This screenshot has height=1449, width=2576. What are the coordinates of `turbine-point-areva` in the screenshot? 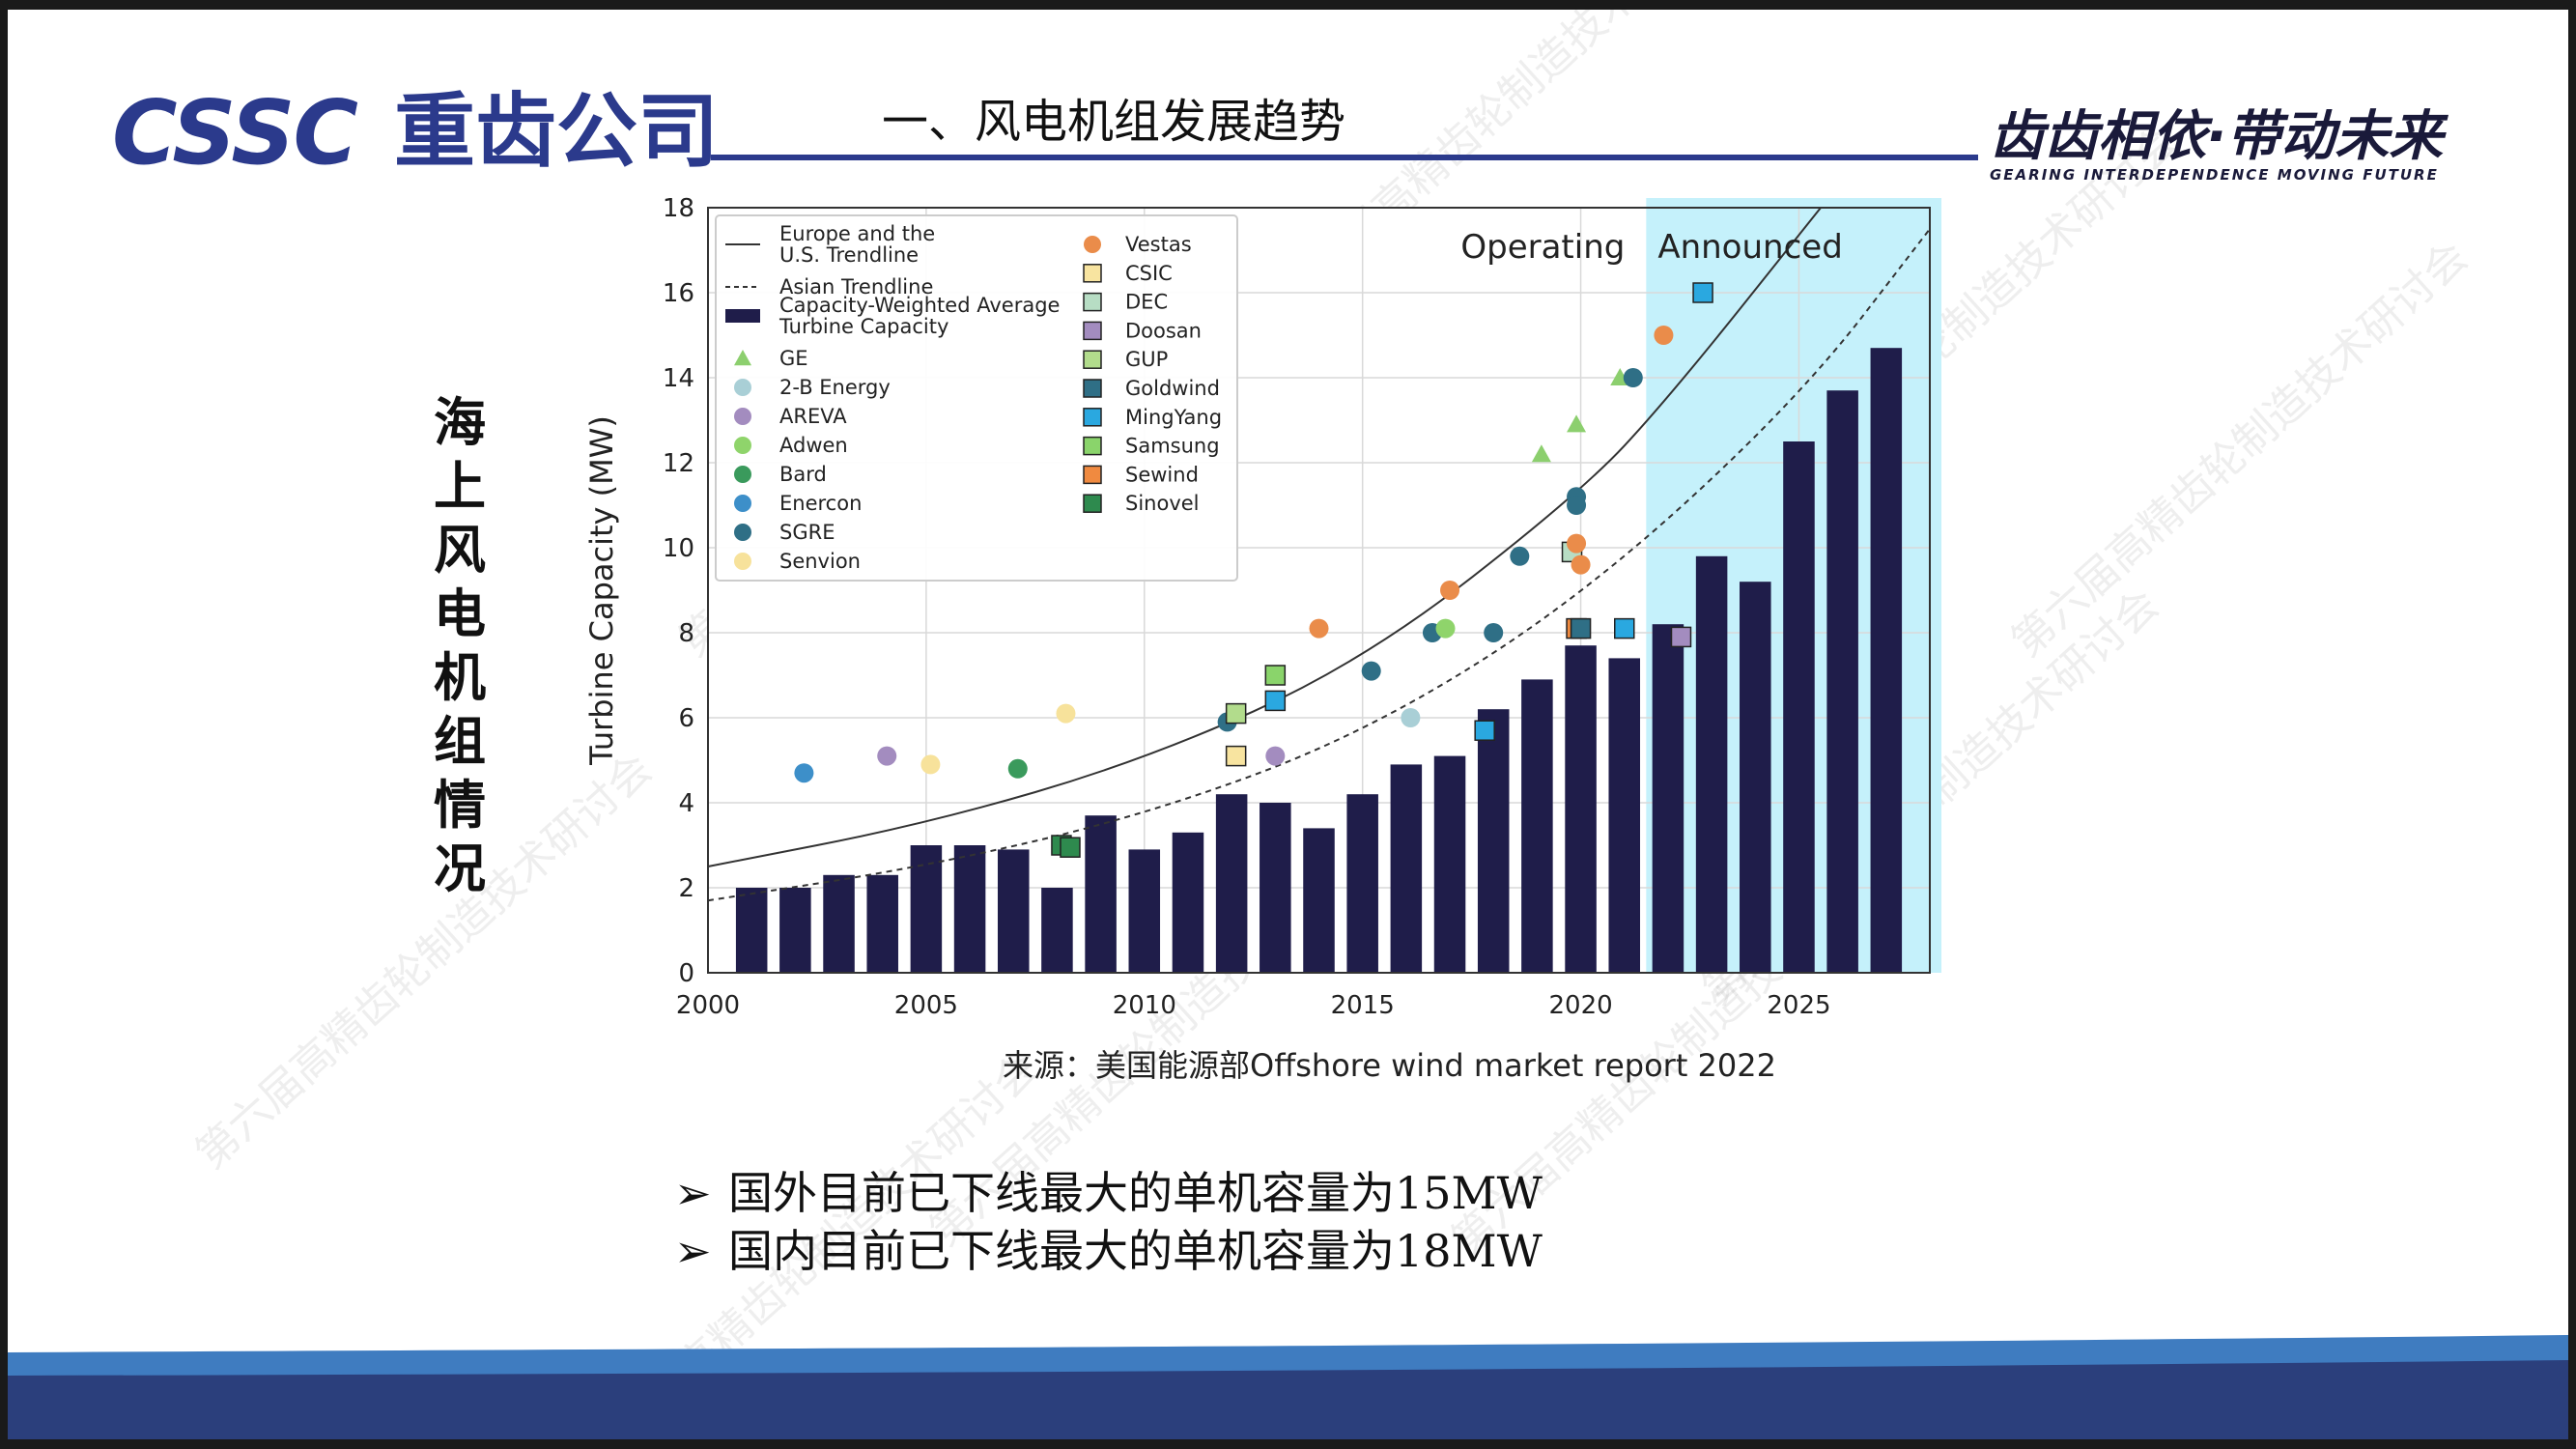 It's located at (887, 756).